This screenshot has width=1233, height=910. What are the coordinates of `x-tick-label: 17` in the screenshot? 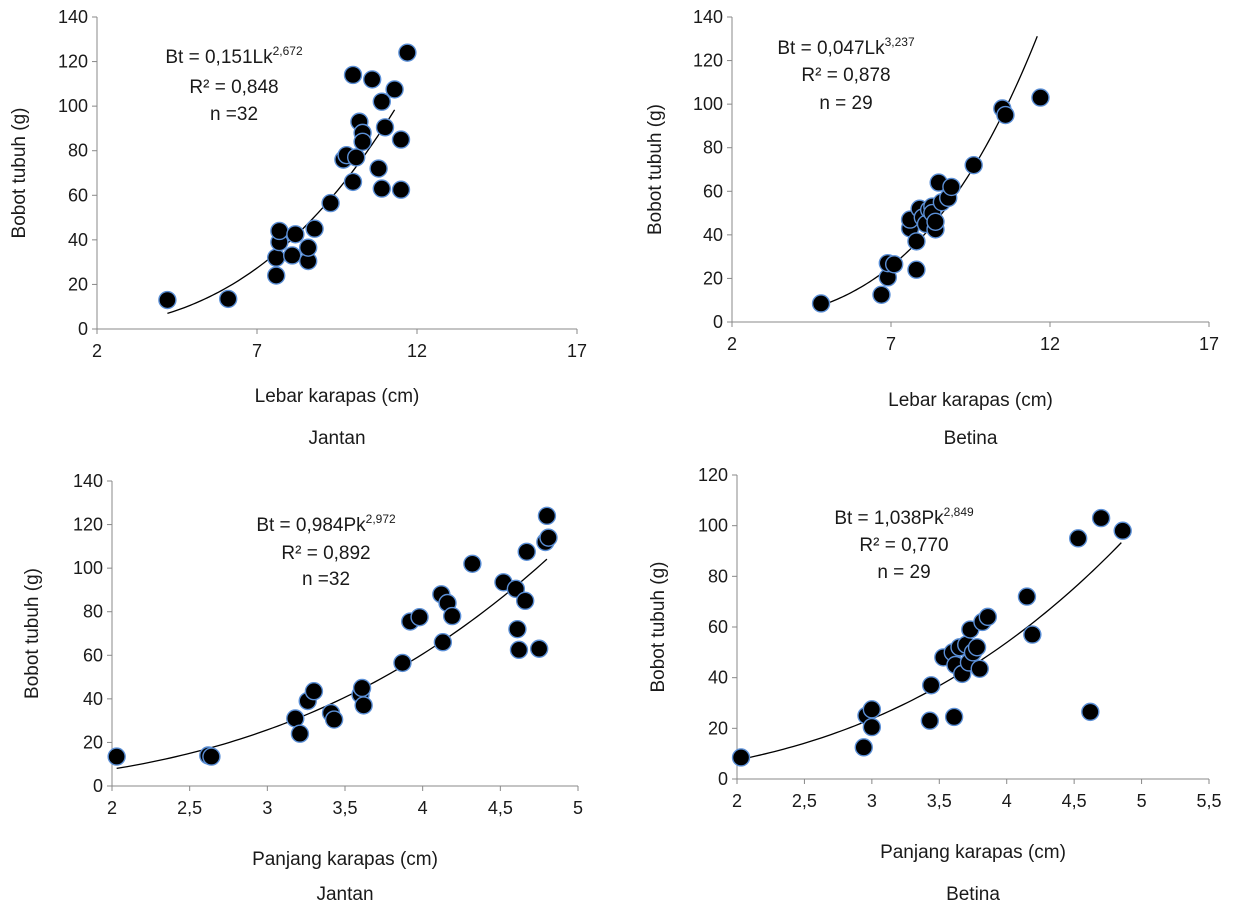 It's located at (577, 351).